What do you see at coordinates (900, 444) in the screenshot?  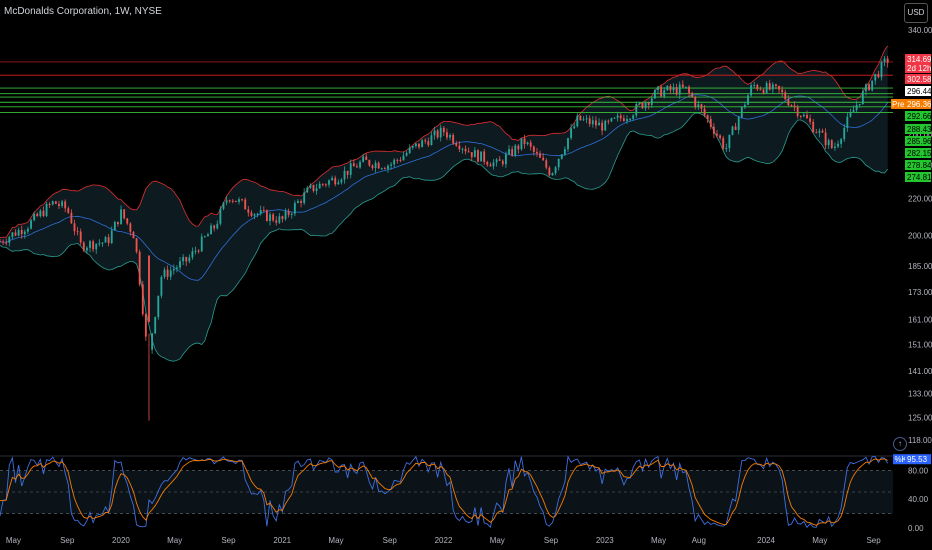 I see `scroll-up-icon: ↑` at bounding box center [900, 444].